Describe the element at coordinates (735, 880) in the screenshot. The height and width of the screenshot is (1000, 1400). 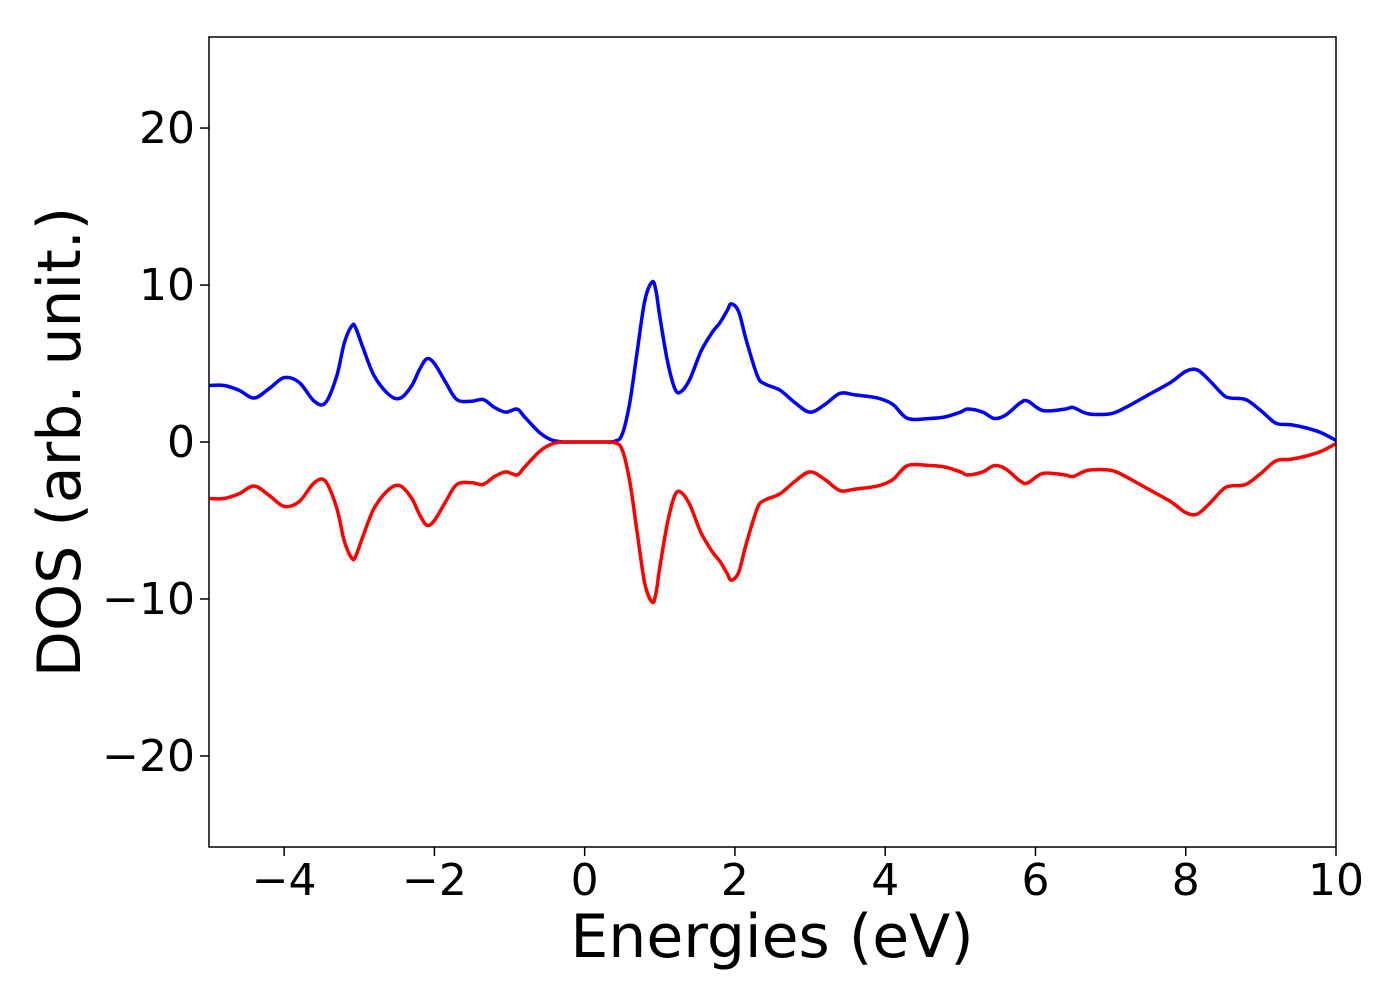
I see `x-tick-label: 2` at that location.